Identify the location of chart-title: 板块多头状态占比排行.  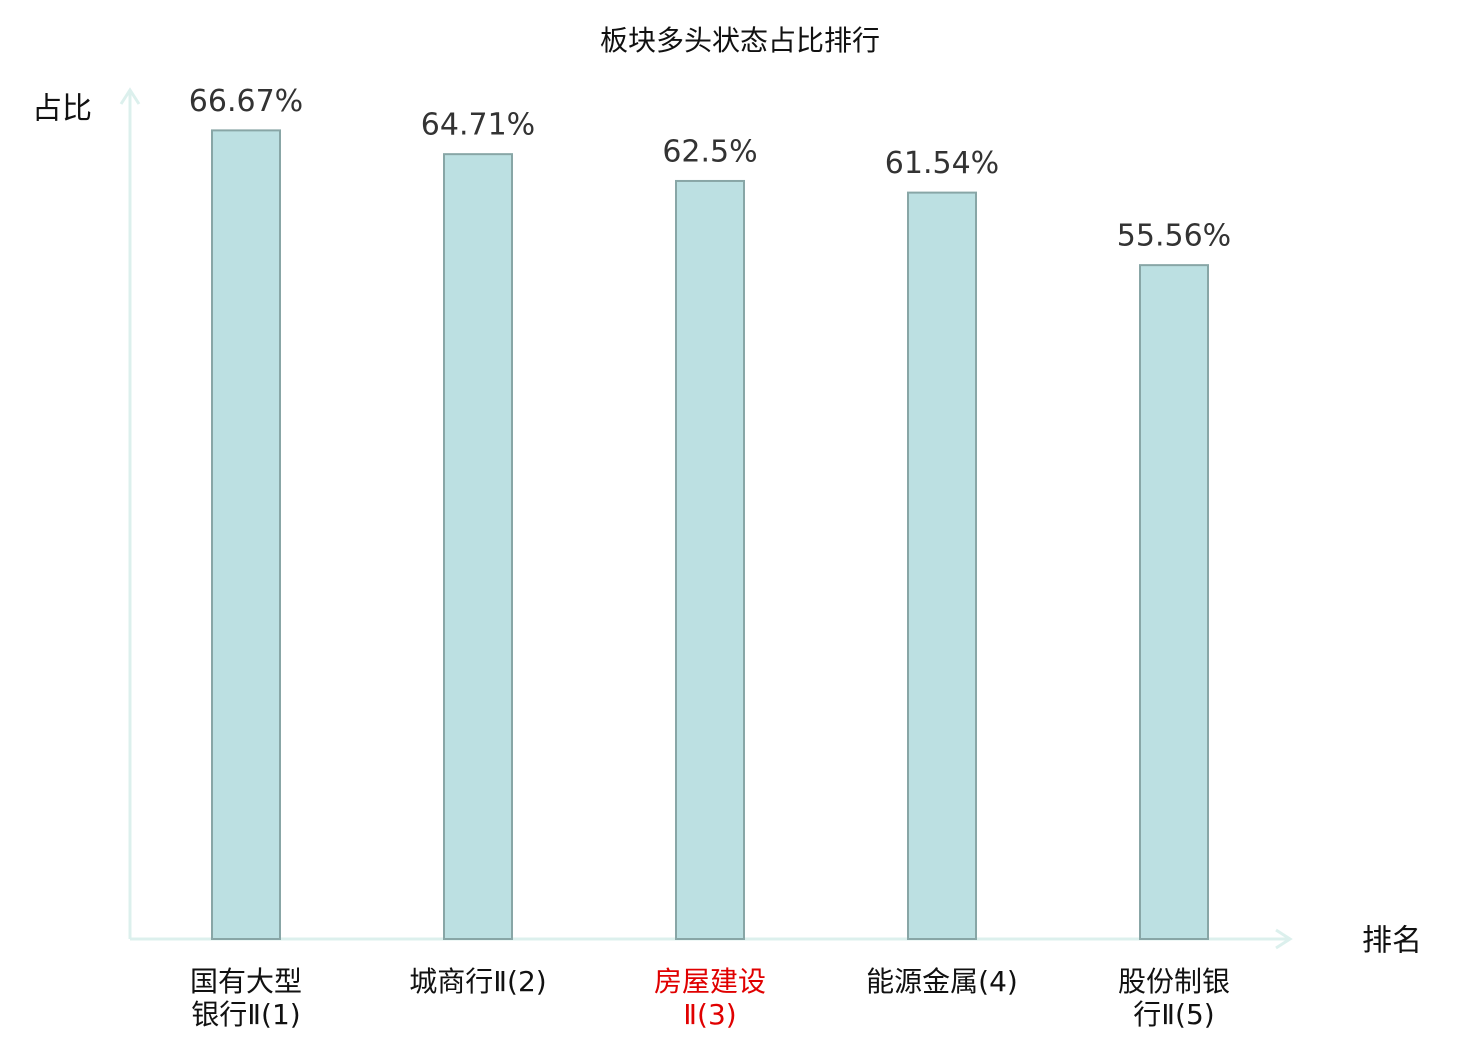
(740, 40).